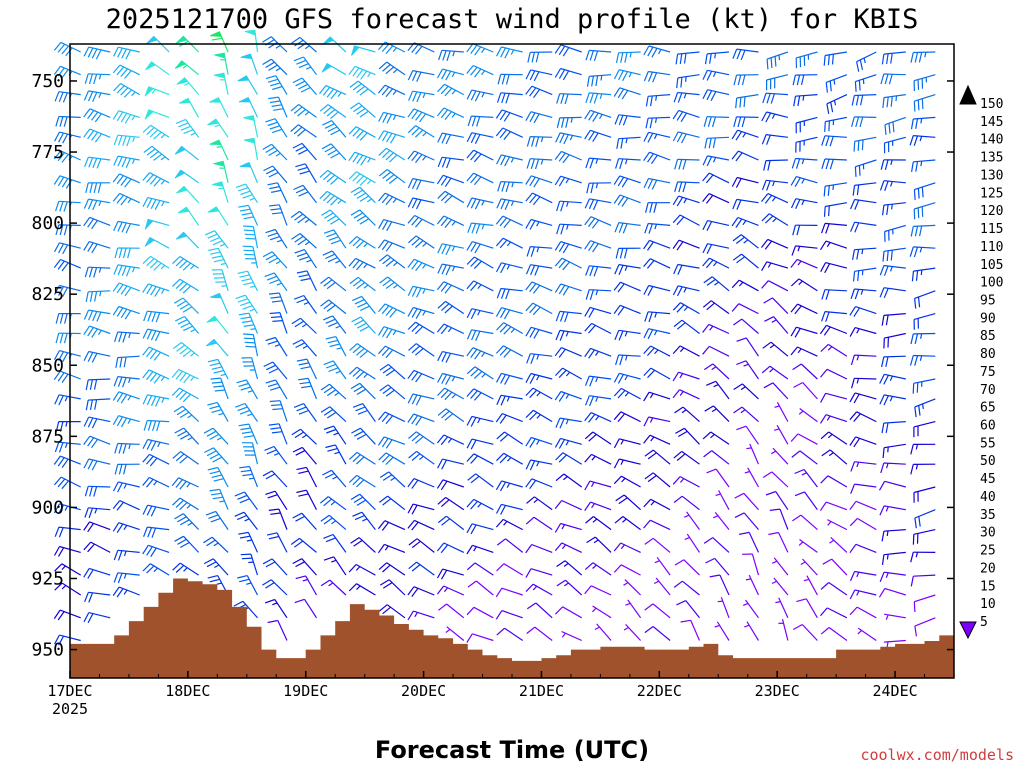 Image resolution: width=1024 pixels, height=768 pixels. What do you see at coordinates (70, 709) in the screenshot?
I see `x-year-label: 2025` at bounding box center [70, 709].